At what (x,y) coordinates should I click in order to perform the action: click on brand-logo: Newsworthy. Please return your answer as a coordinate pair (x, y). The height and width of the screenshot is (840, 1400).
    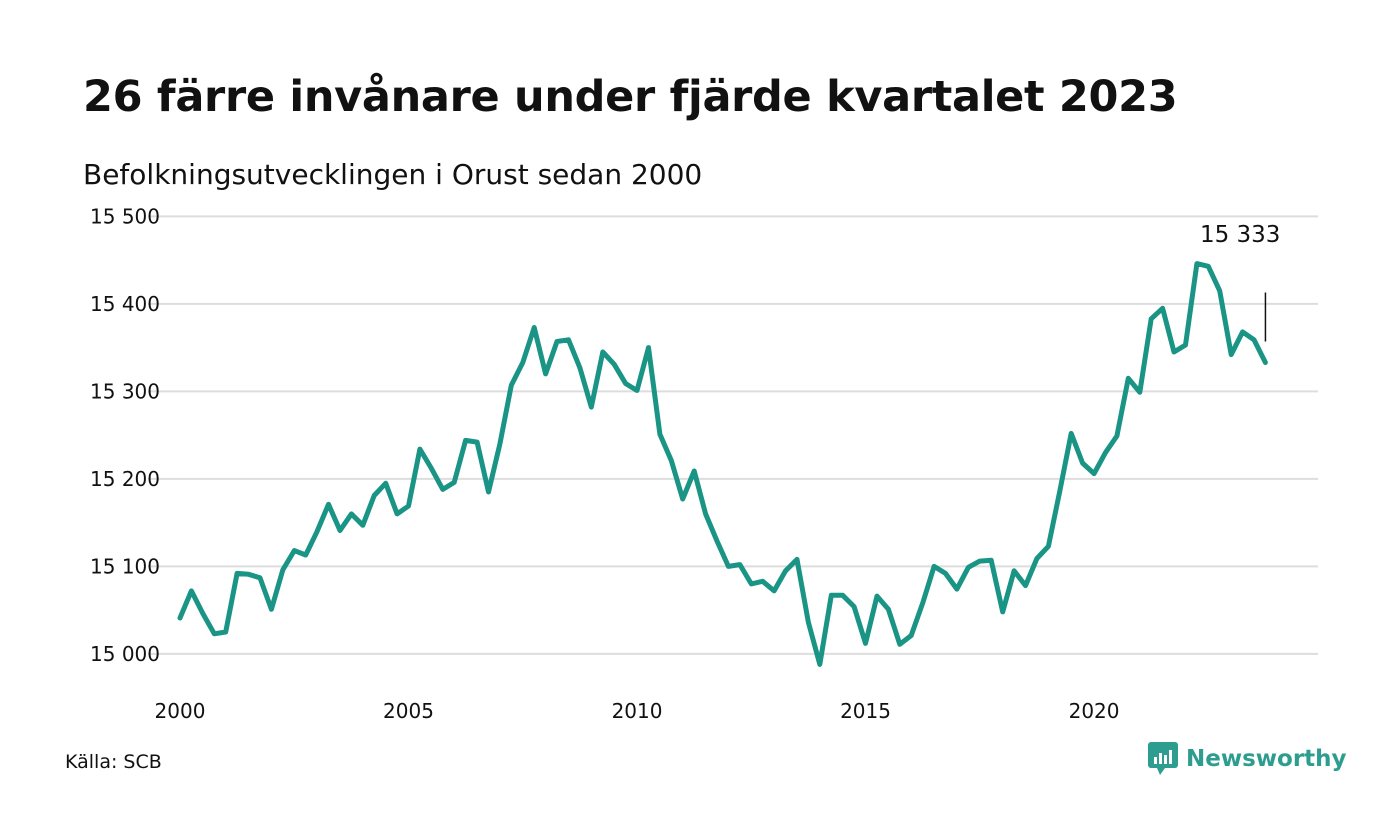
    Looking at the image, I should click on (1247, 759).